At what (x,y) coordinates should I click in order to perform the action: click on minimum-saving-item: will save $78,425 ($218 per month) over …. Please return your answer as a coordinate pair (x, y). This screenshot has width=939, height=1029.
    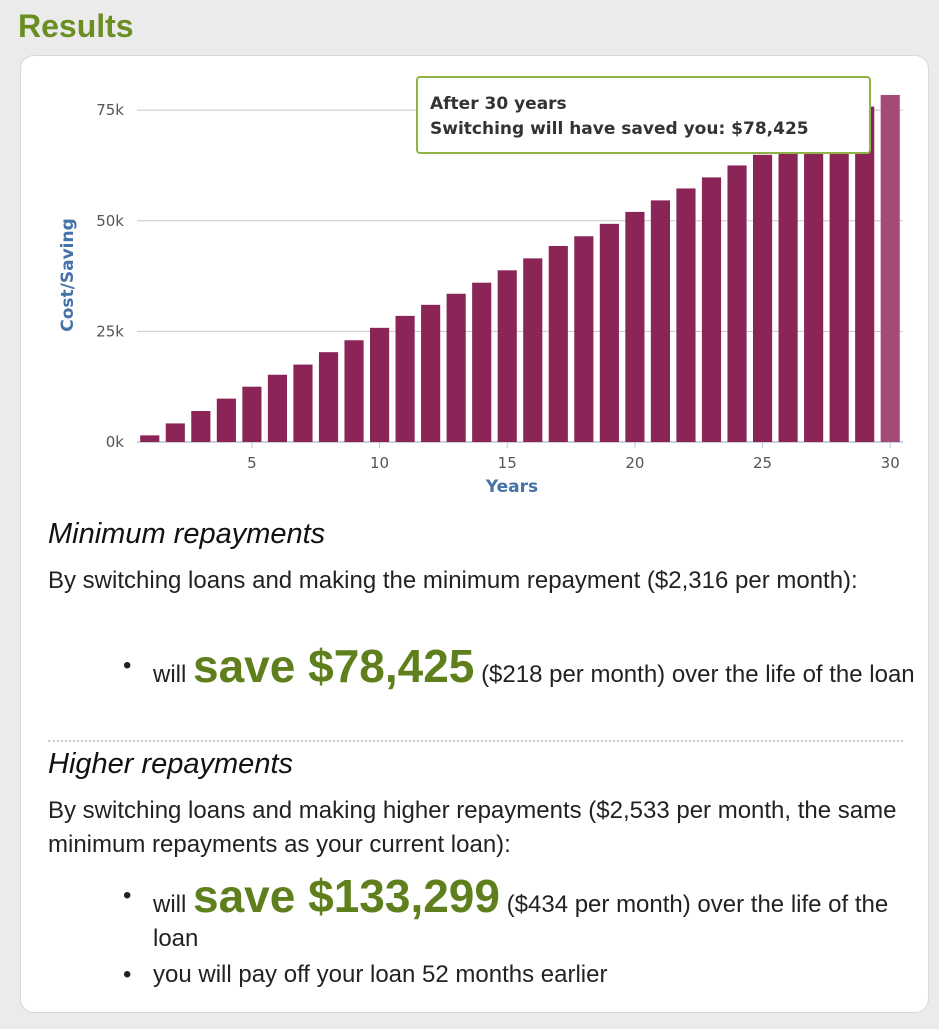
    Looking at the image, I should click on (521, 667).